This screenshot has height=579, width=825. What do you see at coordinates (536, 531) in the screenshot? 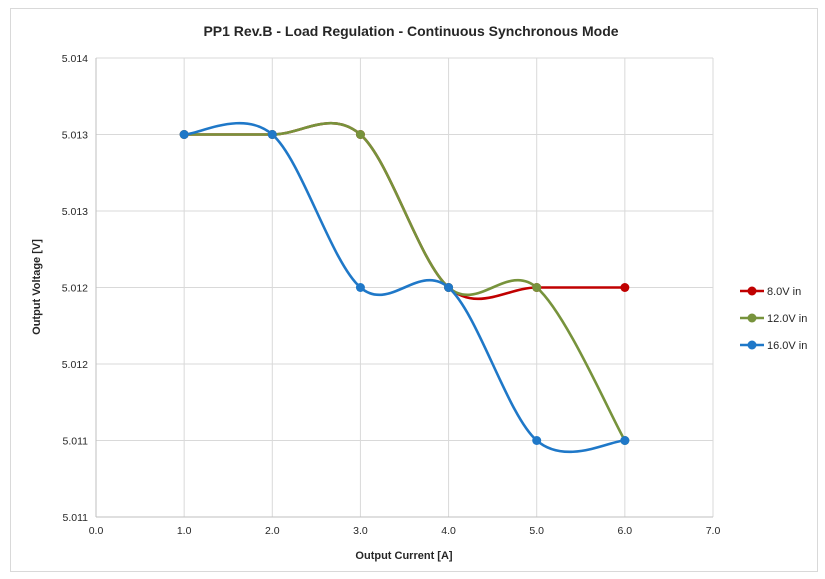
I see `x-tick-label: 5.0` at bounding box center [536, 531].